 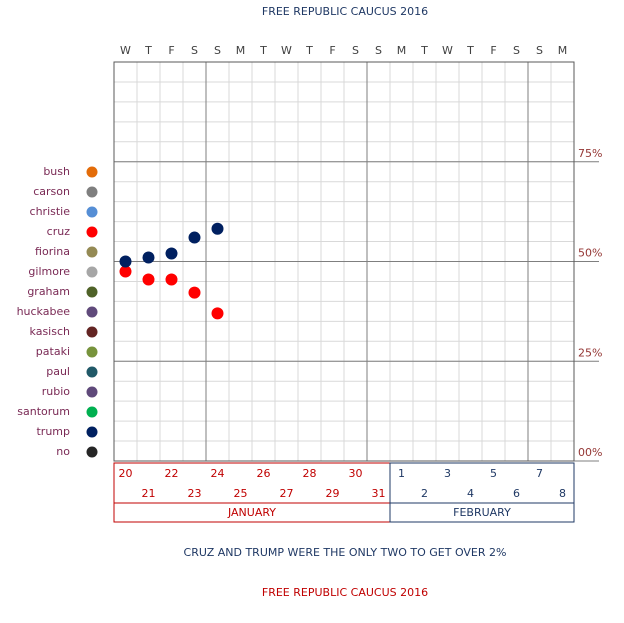 I want to click on x-tick-label: 25, so click(x=241, y=493).